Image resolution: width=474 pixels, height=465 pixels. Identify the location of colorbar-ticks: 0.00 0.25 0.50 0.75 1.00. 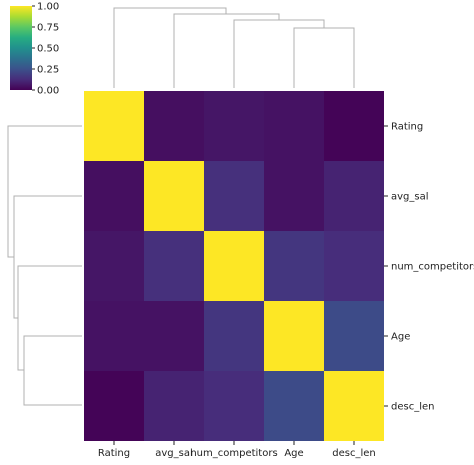
(45, 49).